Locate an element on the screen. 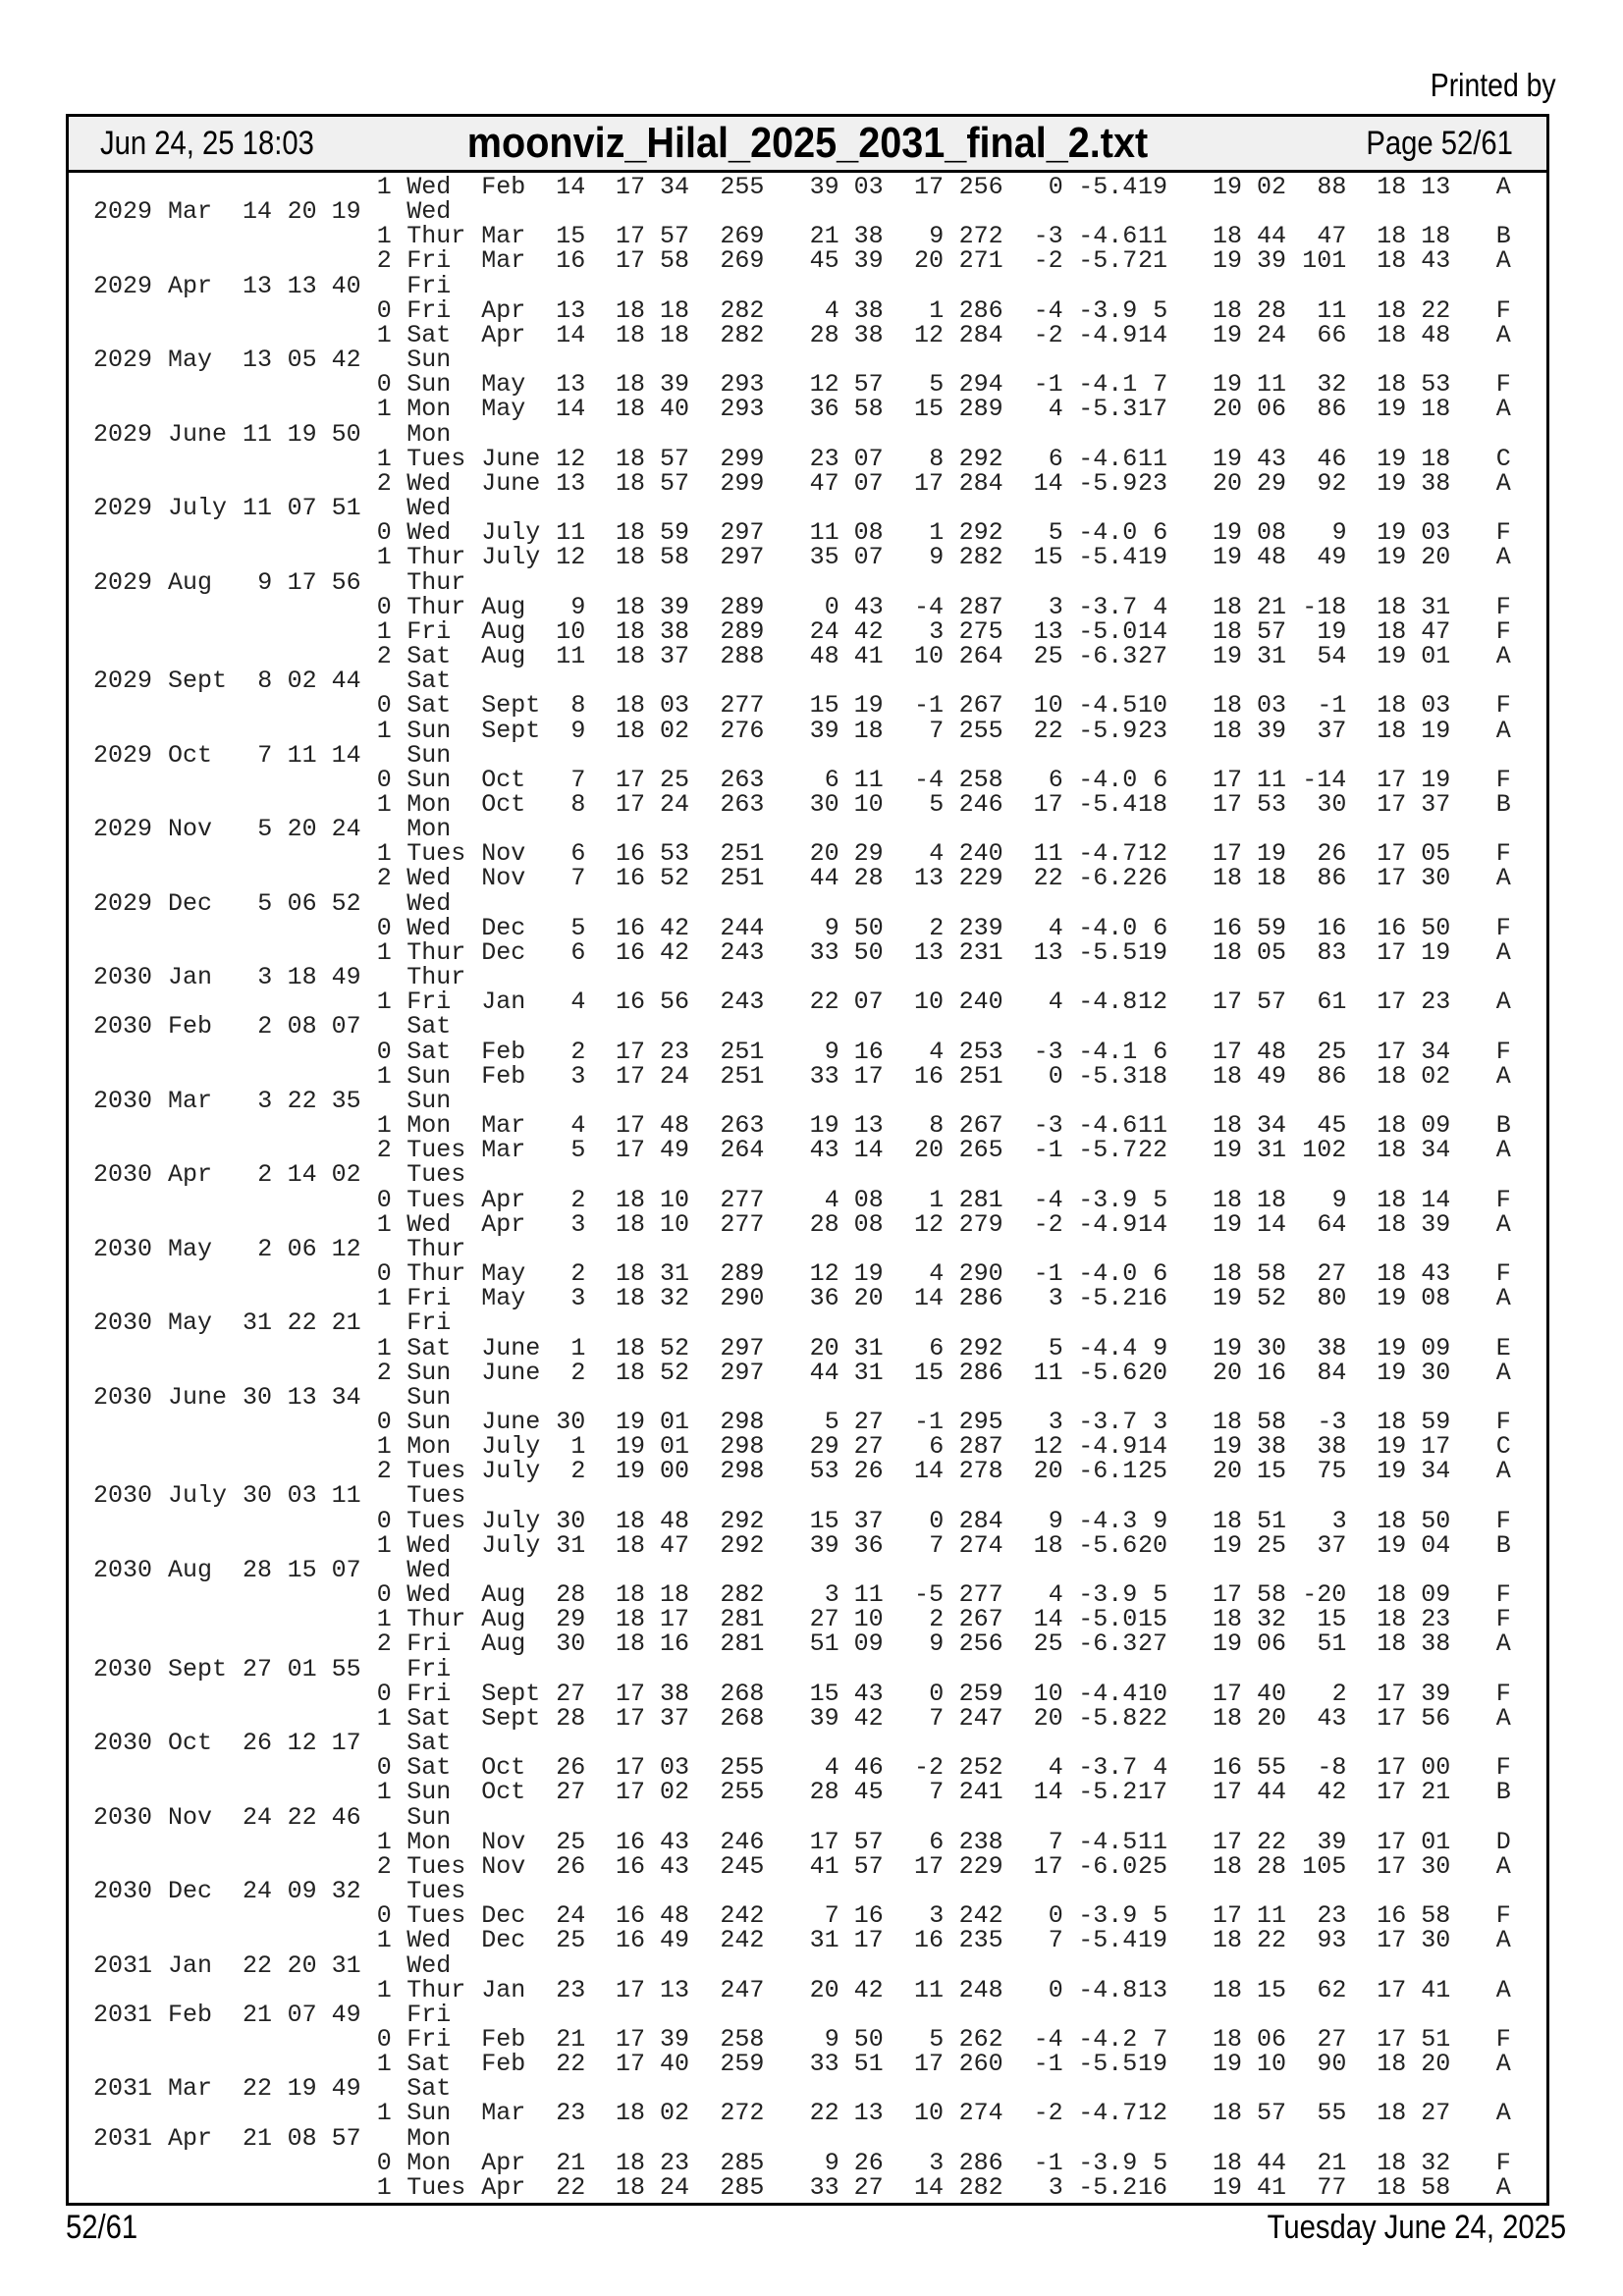  code-cell: A is located at coordinates (1503, 1940).